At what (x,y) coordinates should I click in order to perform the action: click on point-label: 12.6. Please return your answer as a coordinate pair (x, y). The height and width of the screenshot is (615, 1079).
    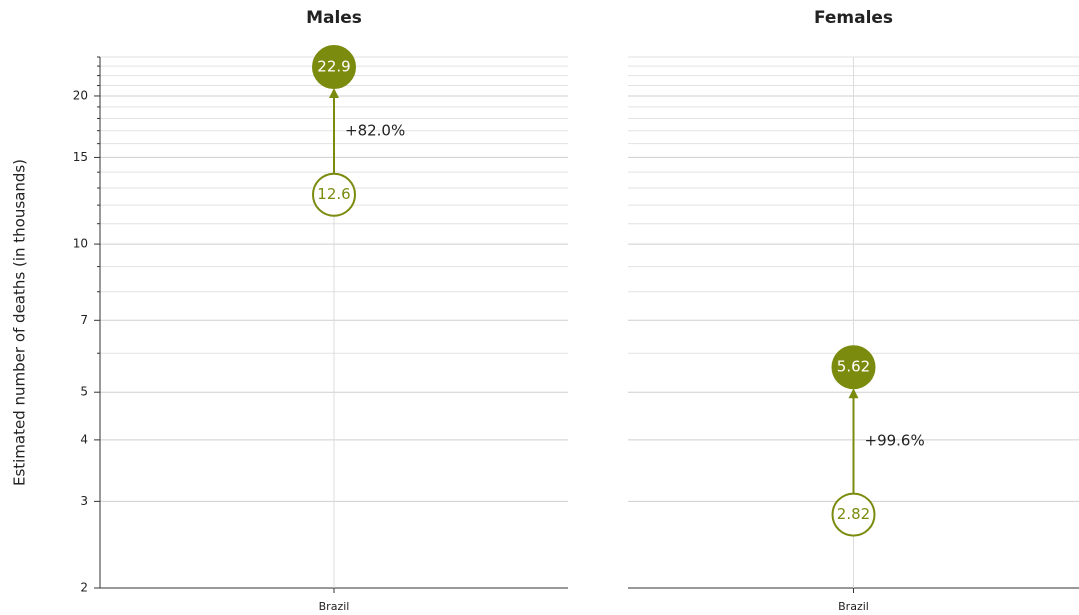
    Looking at the image, I should click on (333, 194).